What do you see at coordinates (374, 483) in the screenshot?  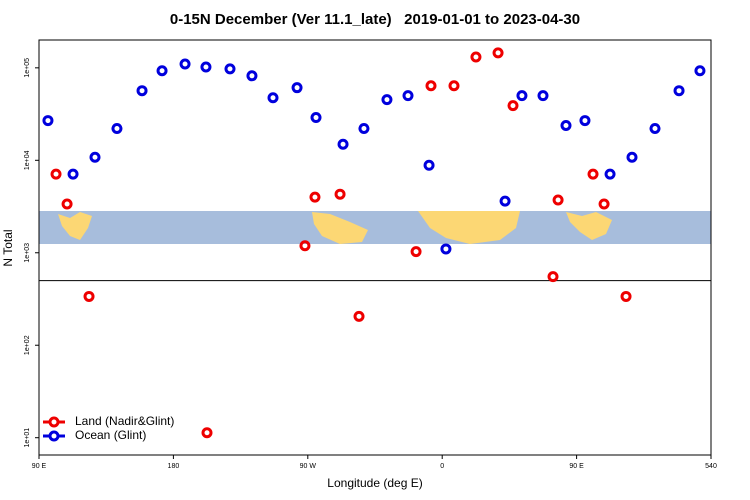 I see `x-axis-label: Longitude (deg E)` at bounding box center [374, 483].